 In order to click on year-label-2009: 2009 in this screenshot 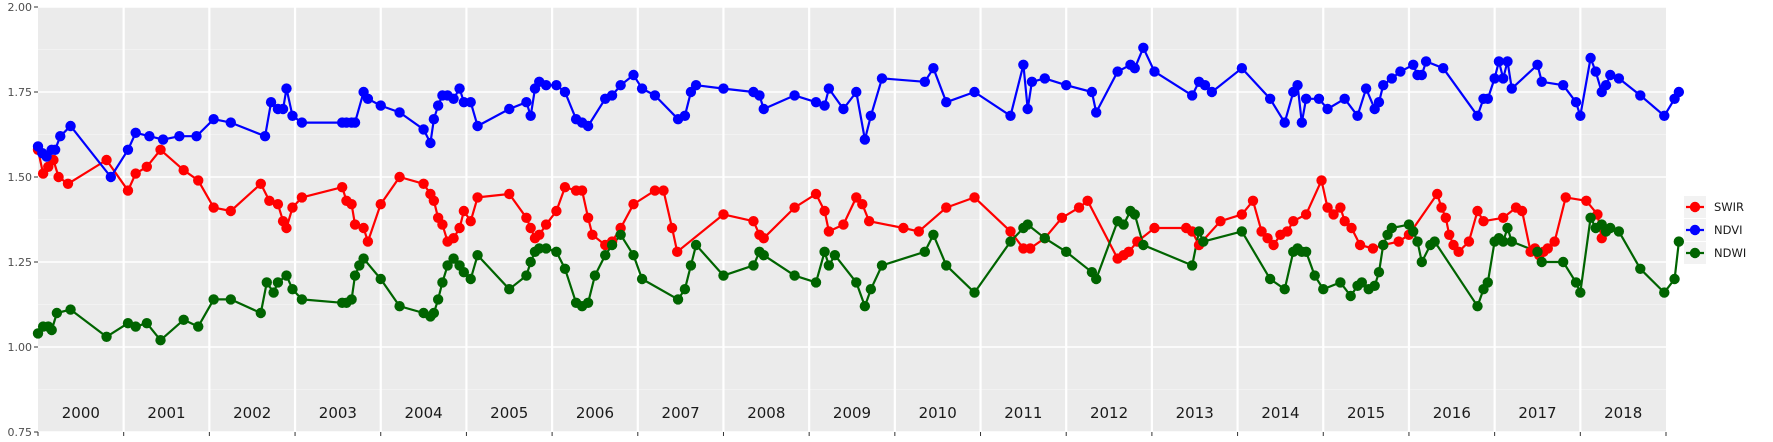, I will do `click(852, 413)`.